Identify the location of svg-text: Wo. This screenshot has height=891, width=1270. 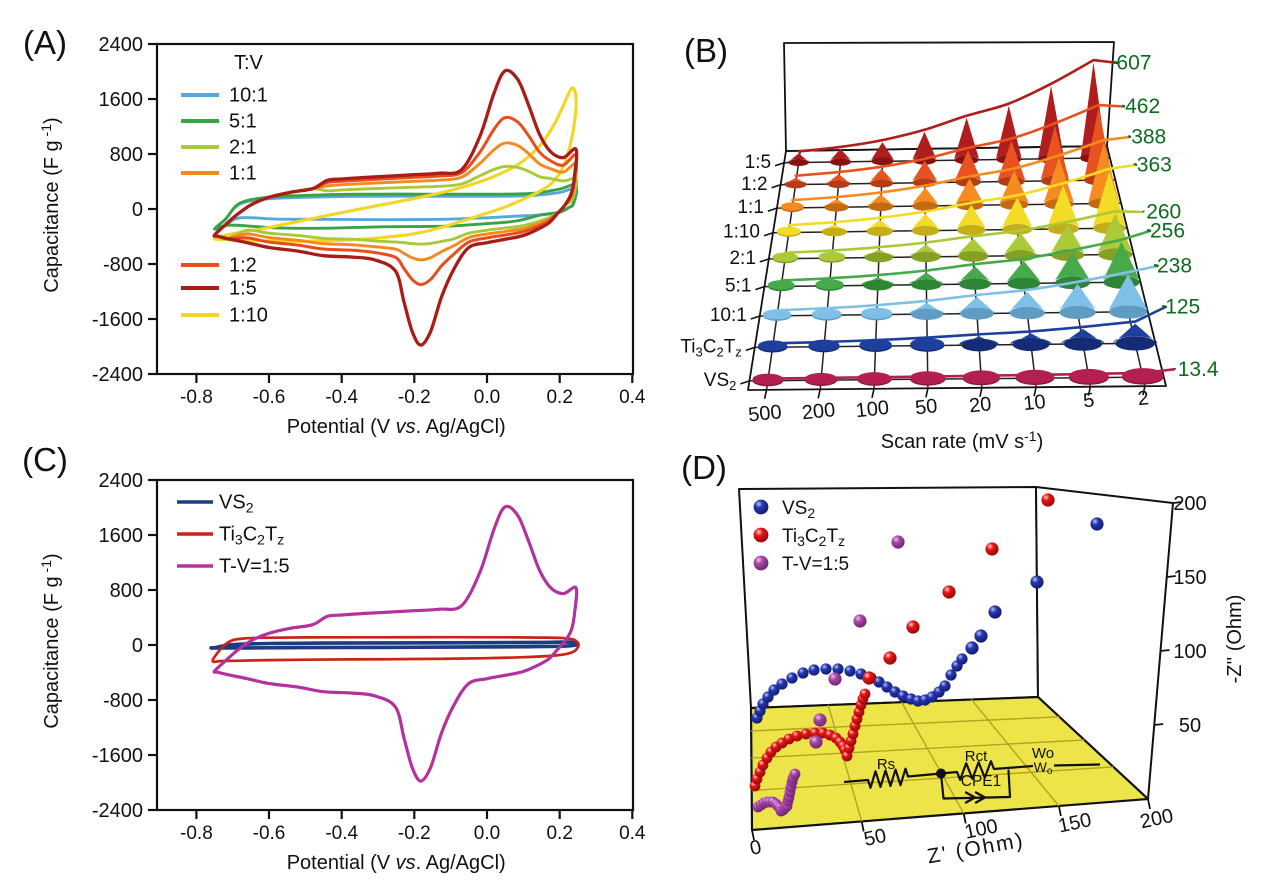
(1043, 753).